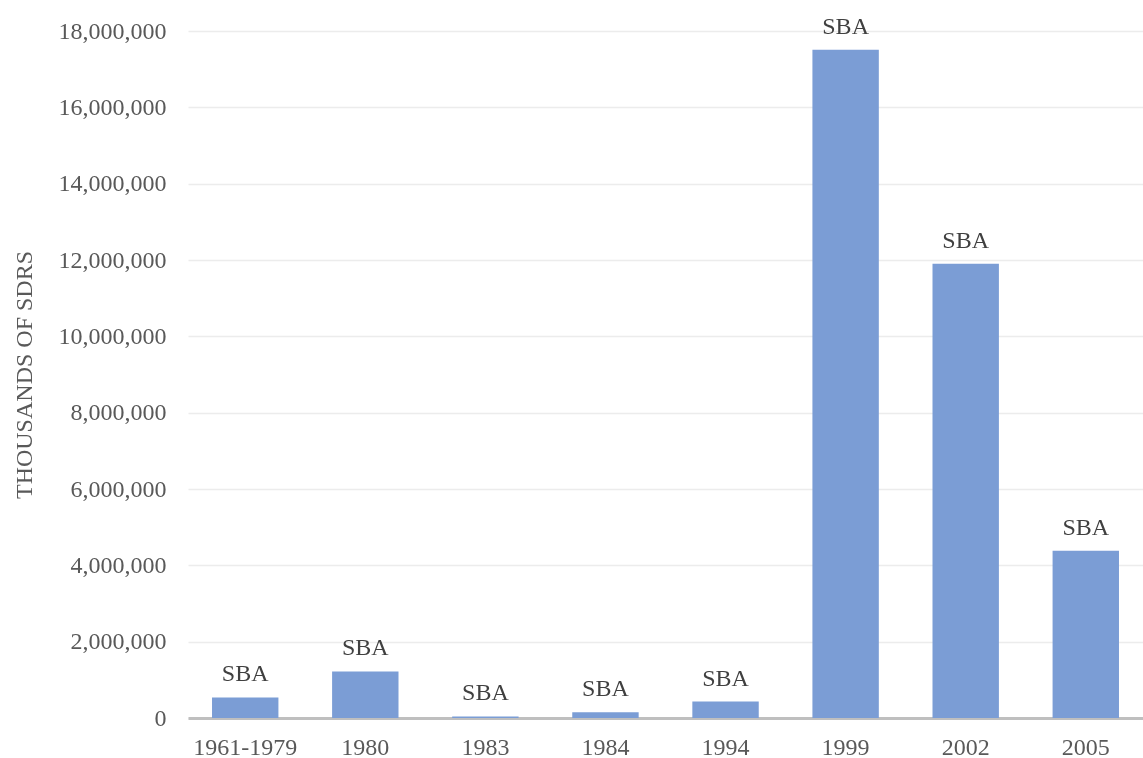  What do you see at coordinates (112, 183) in the screenshot?
I see `y-tick-label: 14,000,000` at bounding box center [112, 183].